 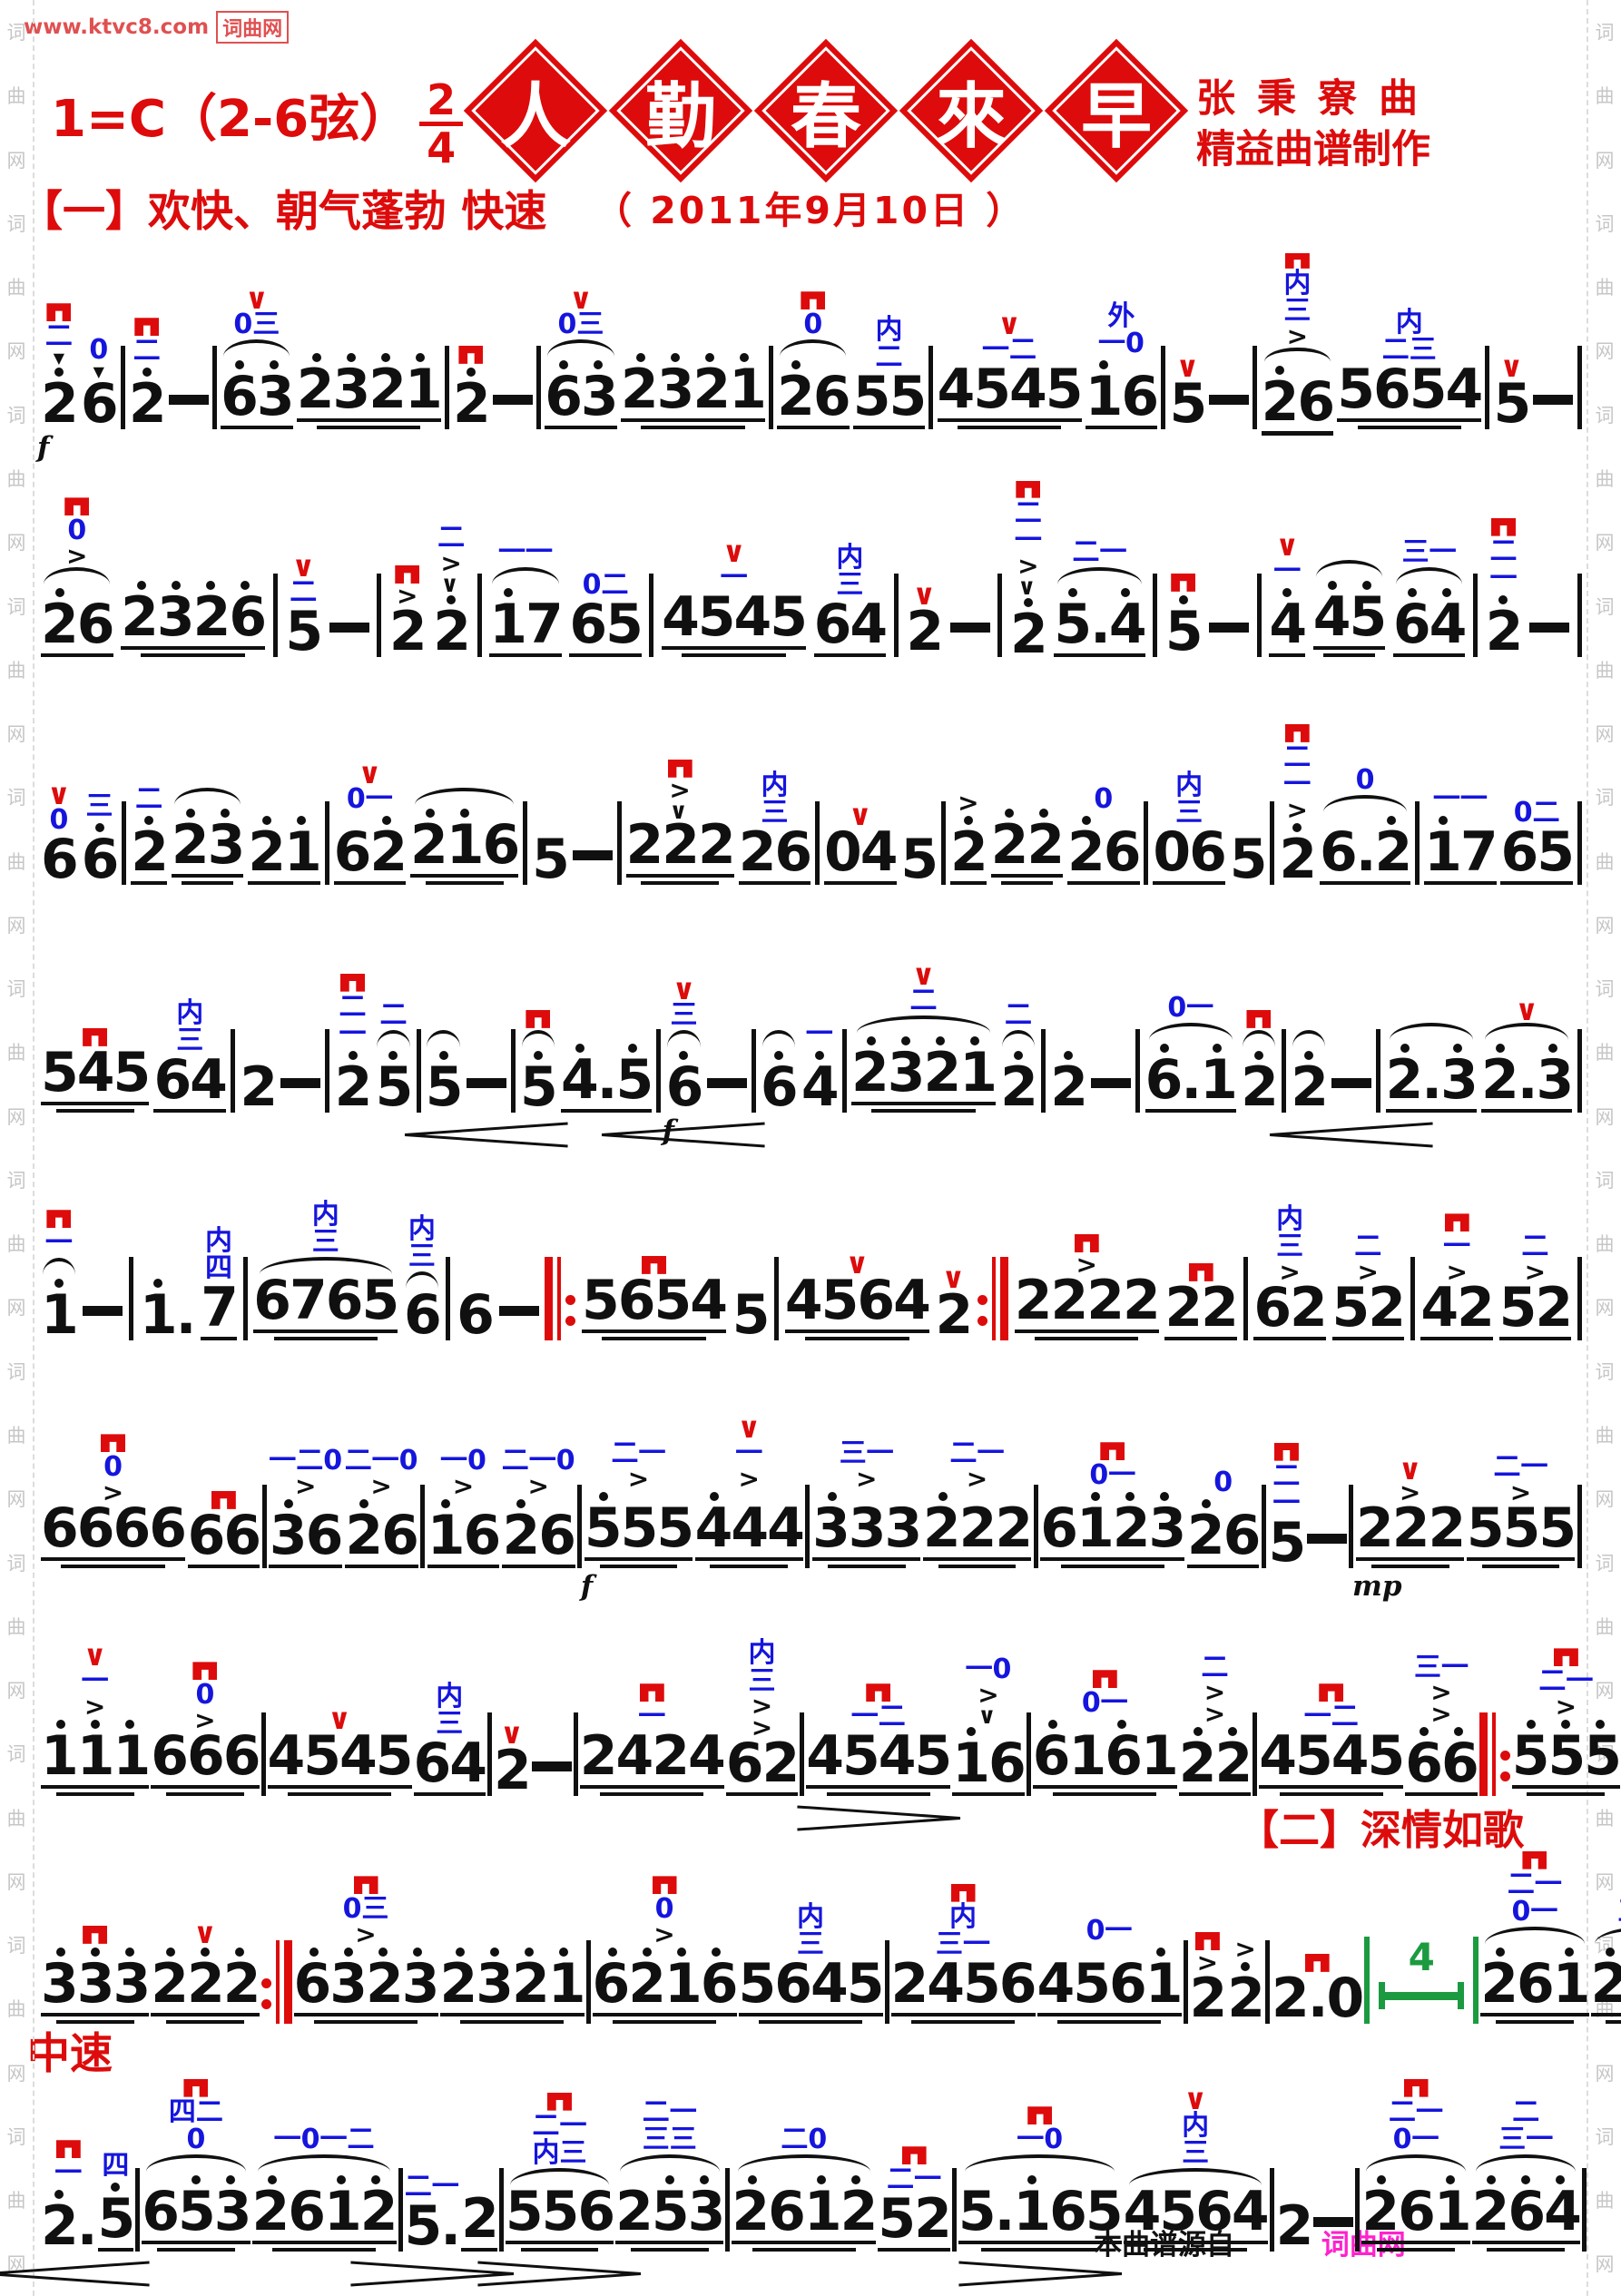 What do you see at coordinates (1310, 1043) in the screenshot?
I see `note-token: 2` at bounding box center [1310, 1043].